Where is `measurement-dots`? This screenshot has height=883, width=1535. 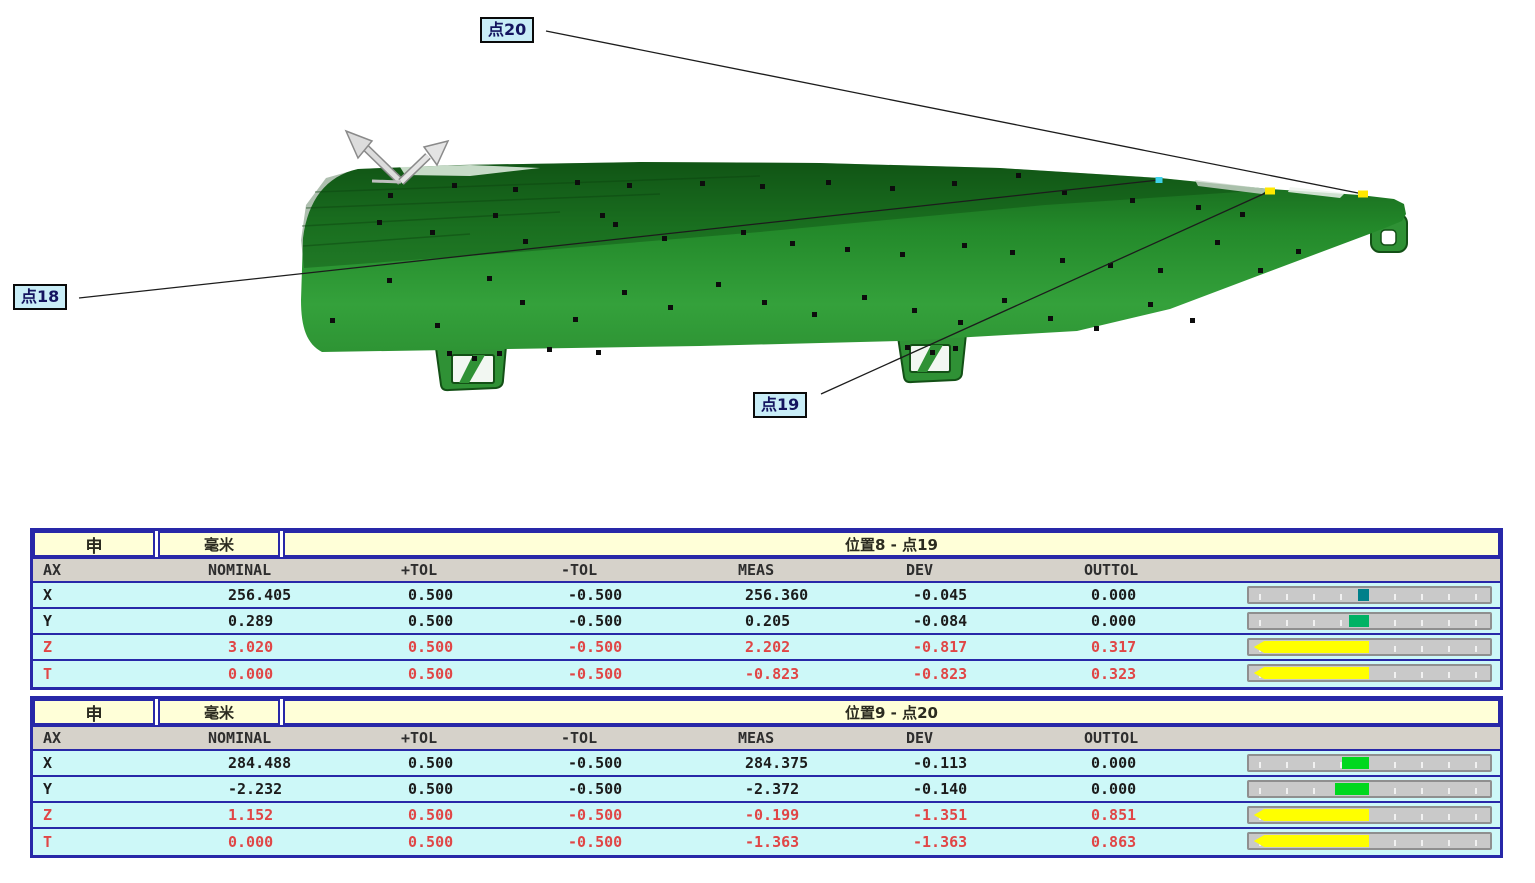
measurement-dots is located at coordinates (815, 267).